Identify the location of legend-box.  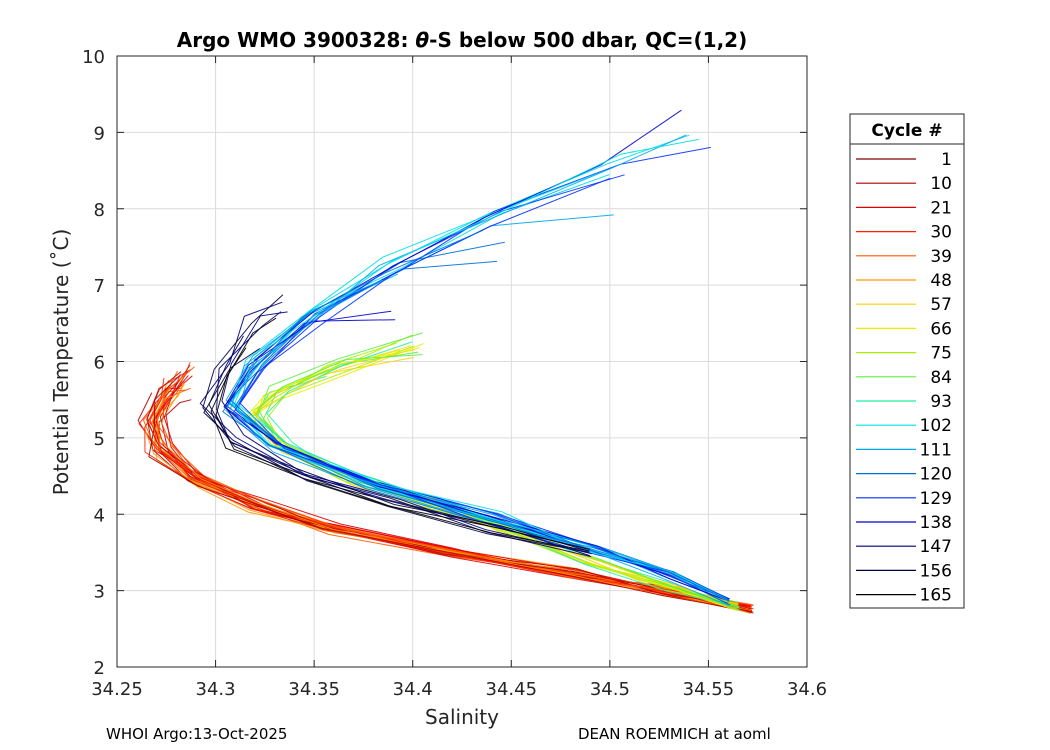
(907, 361).